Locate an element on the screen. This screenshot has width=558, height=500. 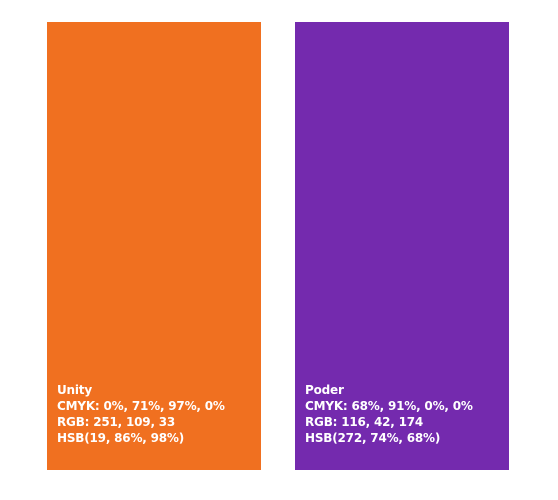
swatch-rgb: RGB: 251, 109, 33 is located at coordinates (116, 422).